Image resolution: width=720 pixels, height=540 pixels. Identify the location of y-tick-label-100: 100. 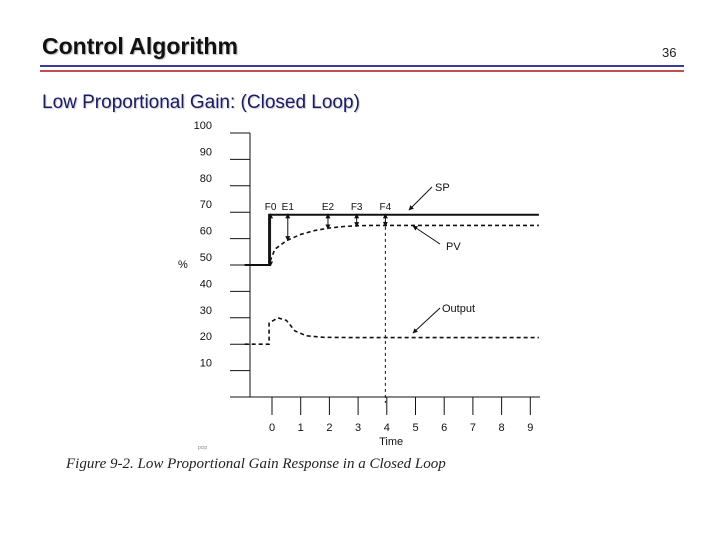
(203, 126).